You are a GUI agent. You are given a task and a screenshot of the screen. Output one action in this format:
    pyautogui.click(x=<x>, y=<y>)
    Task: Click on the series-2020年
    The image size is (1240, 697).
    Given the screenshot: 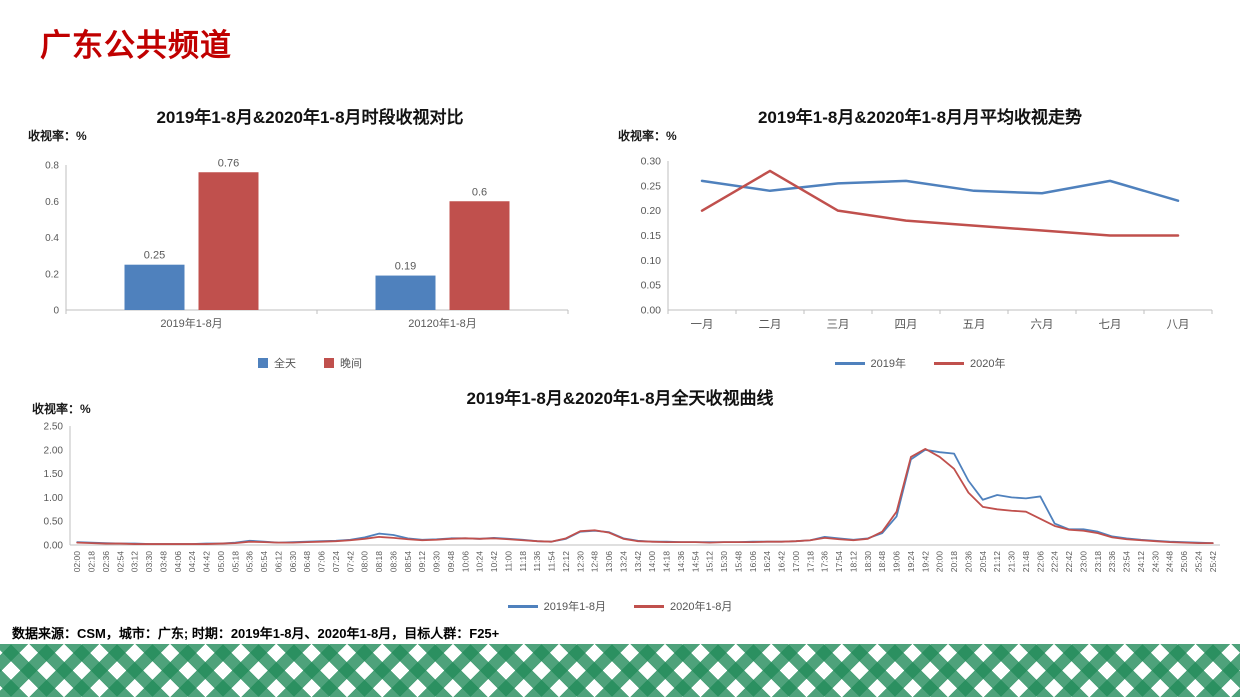 What is the action you would take?
    pyautogui.click(x=940, y=203)
    